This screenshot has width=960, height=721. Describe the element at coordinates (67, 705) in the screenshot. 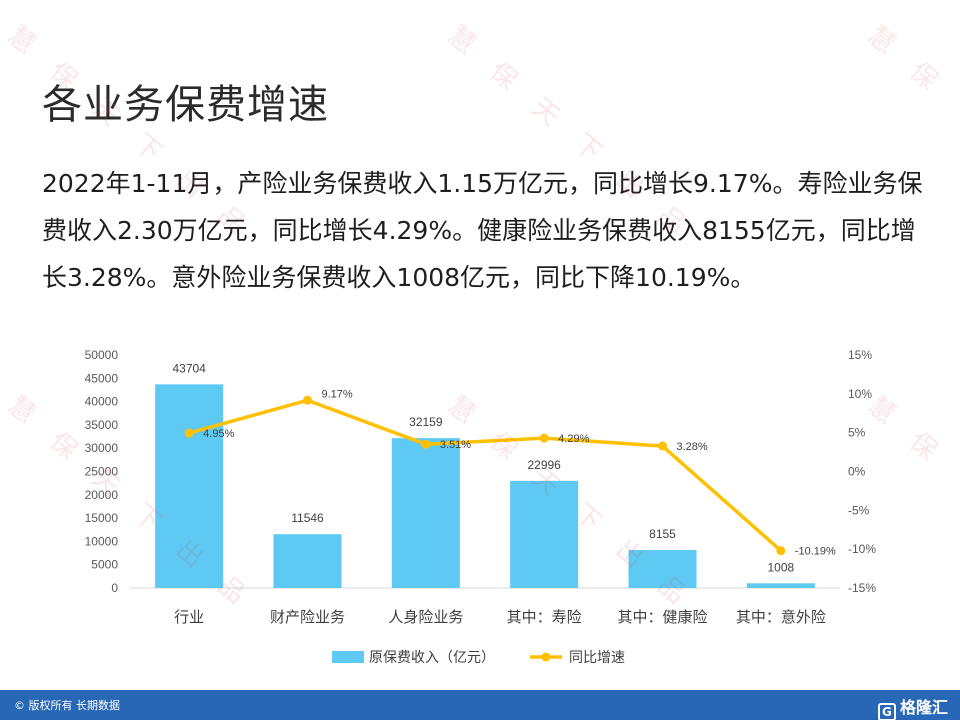

I see `copyright-text: © 版权所有 长期数据` at that location.